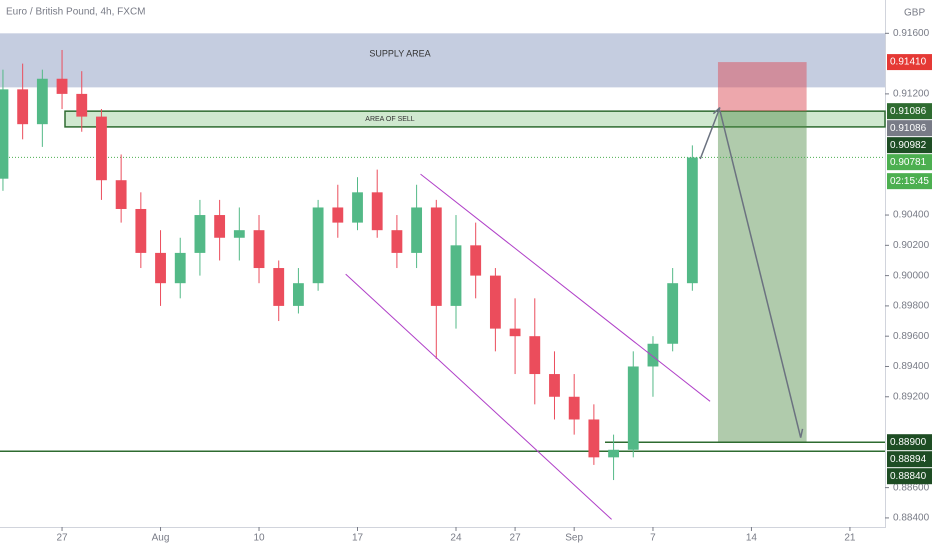  I want to click on y-tick-label: 0.89200, so click(911, 396).